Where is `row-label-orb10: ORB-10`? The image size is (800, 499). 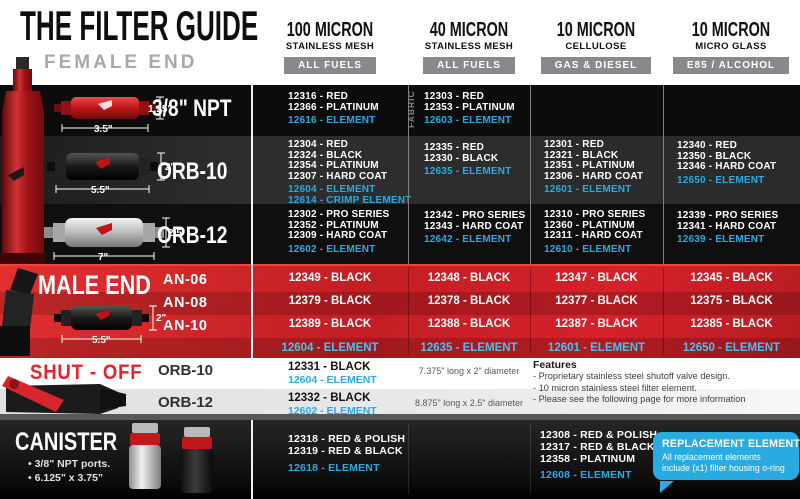 row-label-orb10: ORB-10 is located at coordinates (192, 171).